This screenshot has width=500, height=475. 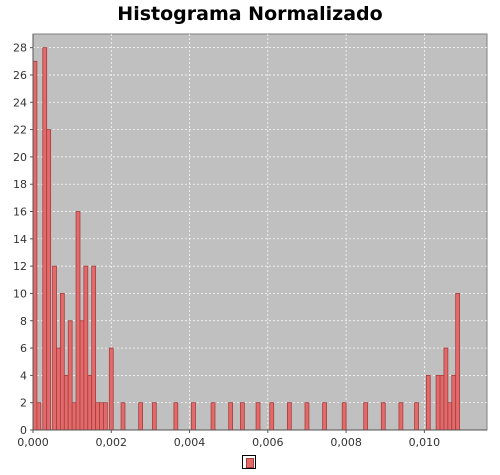 What do you see at coordinates (23, 403) in the screenshot?
I see `y-tick-label: 2` at bounding box center [23, 403].